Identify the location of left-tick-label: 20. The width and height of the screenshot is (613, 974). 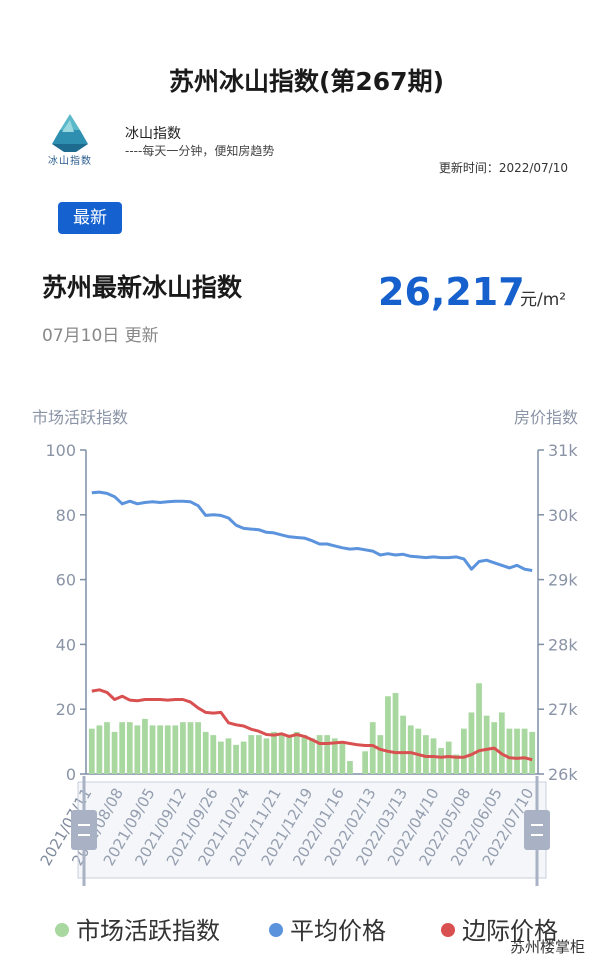
(66, 709).